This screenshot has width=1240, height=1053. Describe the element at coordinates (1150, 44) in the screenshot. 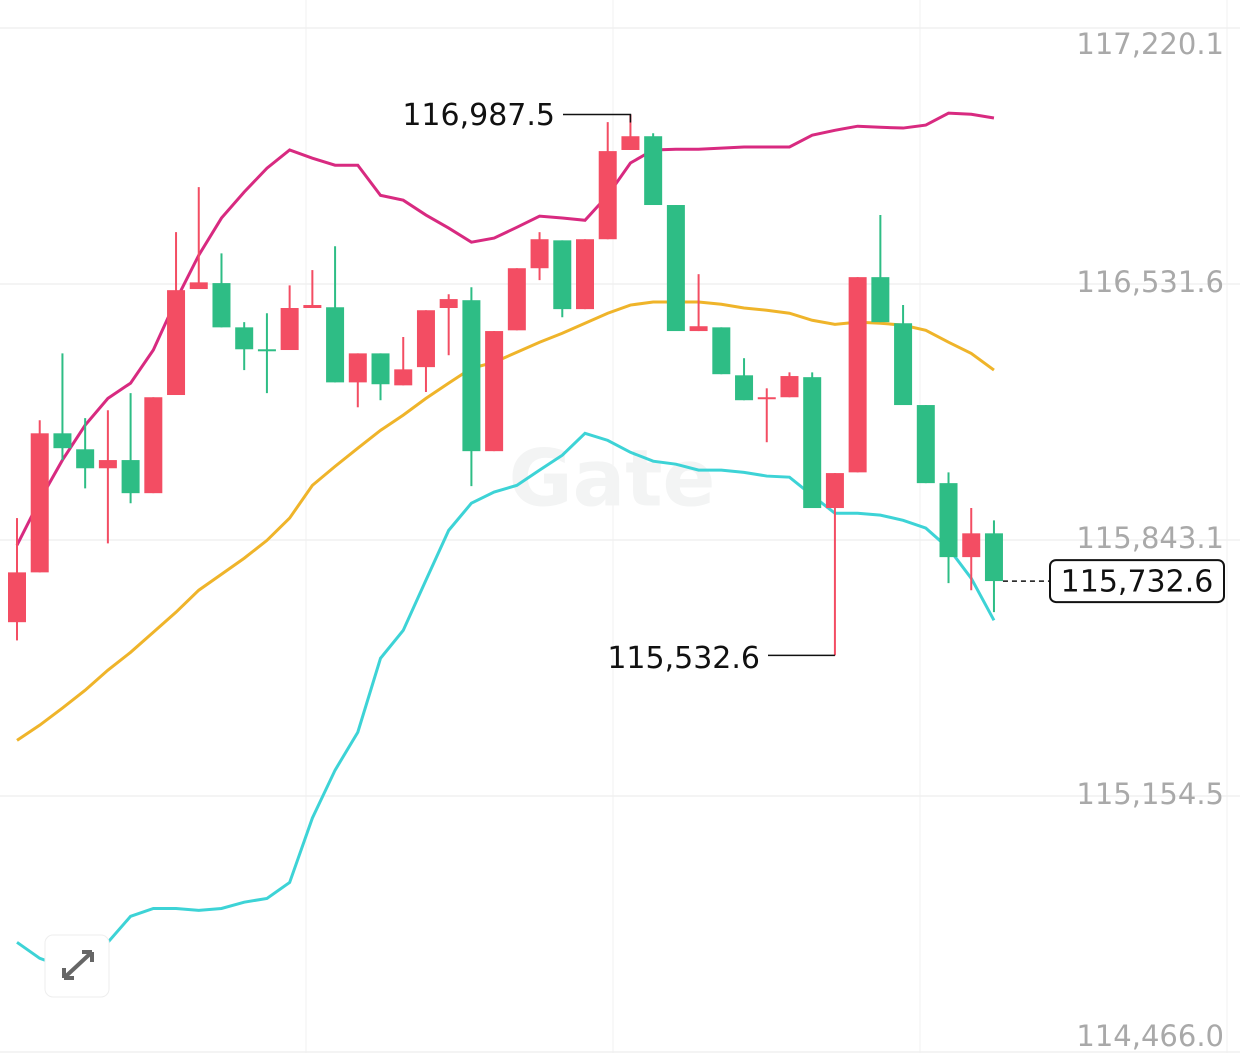

I see `y-tick-label: 117,220.1` at that location.